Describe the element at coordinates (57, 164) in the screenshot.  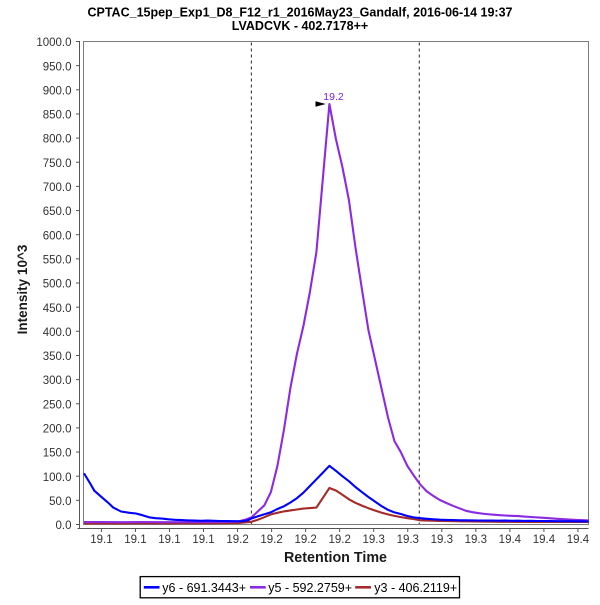
I see `svg-text: 750.0` at that location.